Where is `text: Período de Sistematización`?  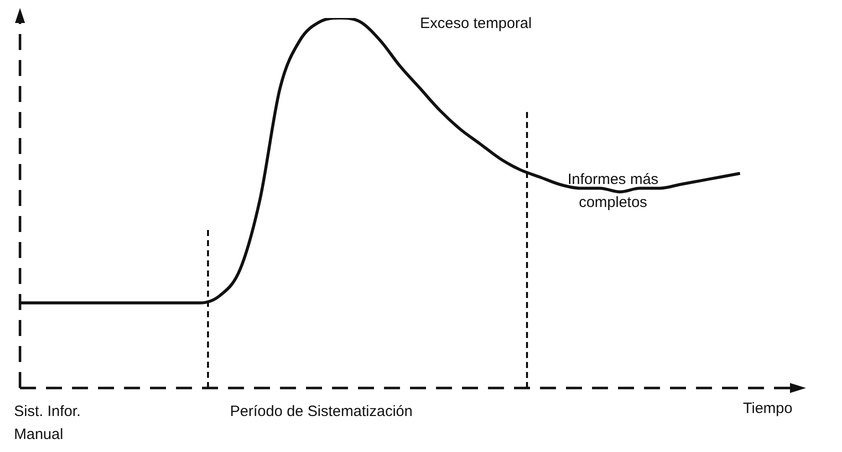 text: Período de Sistematización is located at coordinates (322, 412).